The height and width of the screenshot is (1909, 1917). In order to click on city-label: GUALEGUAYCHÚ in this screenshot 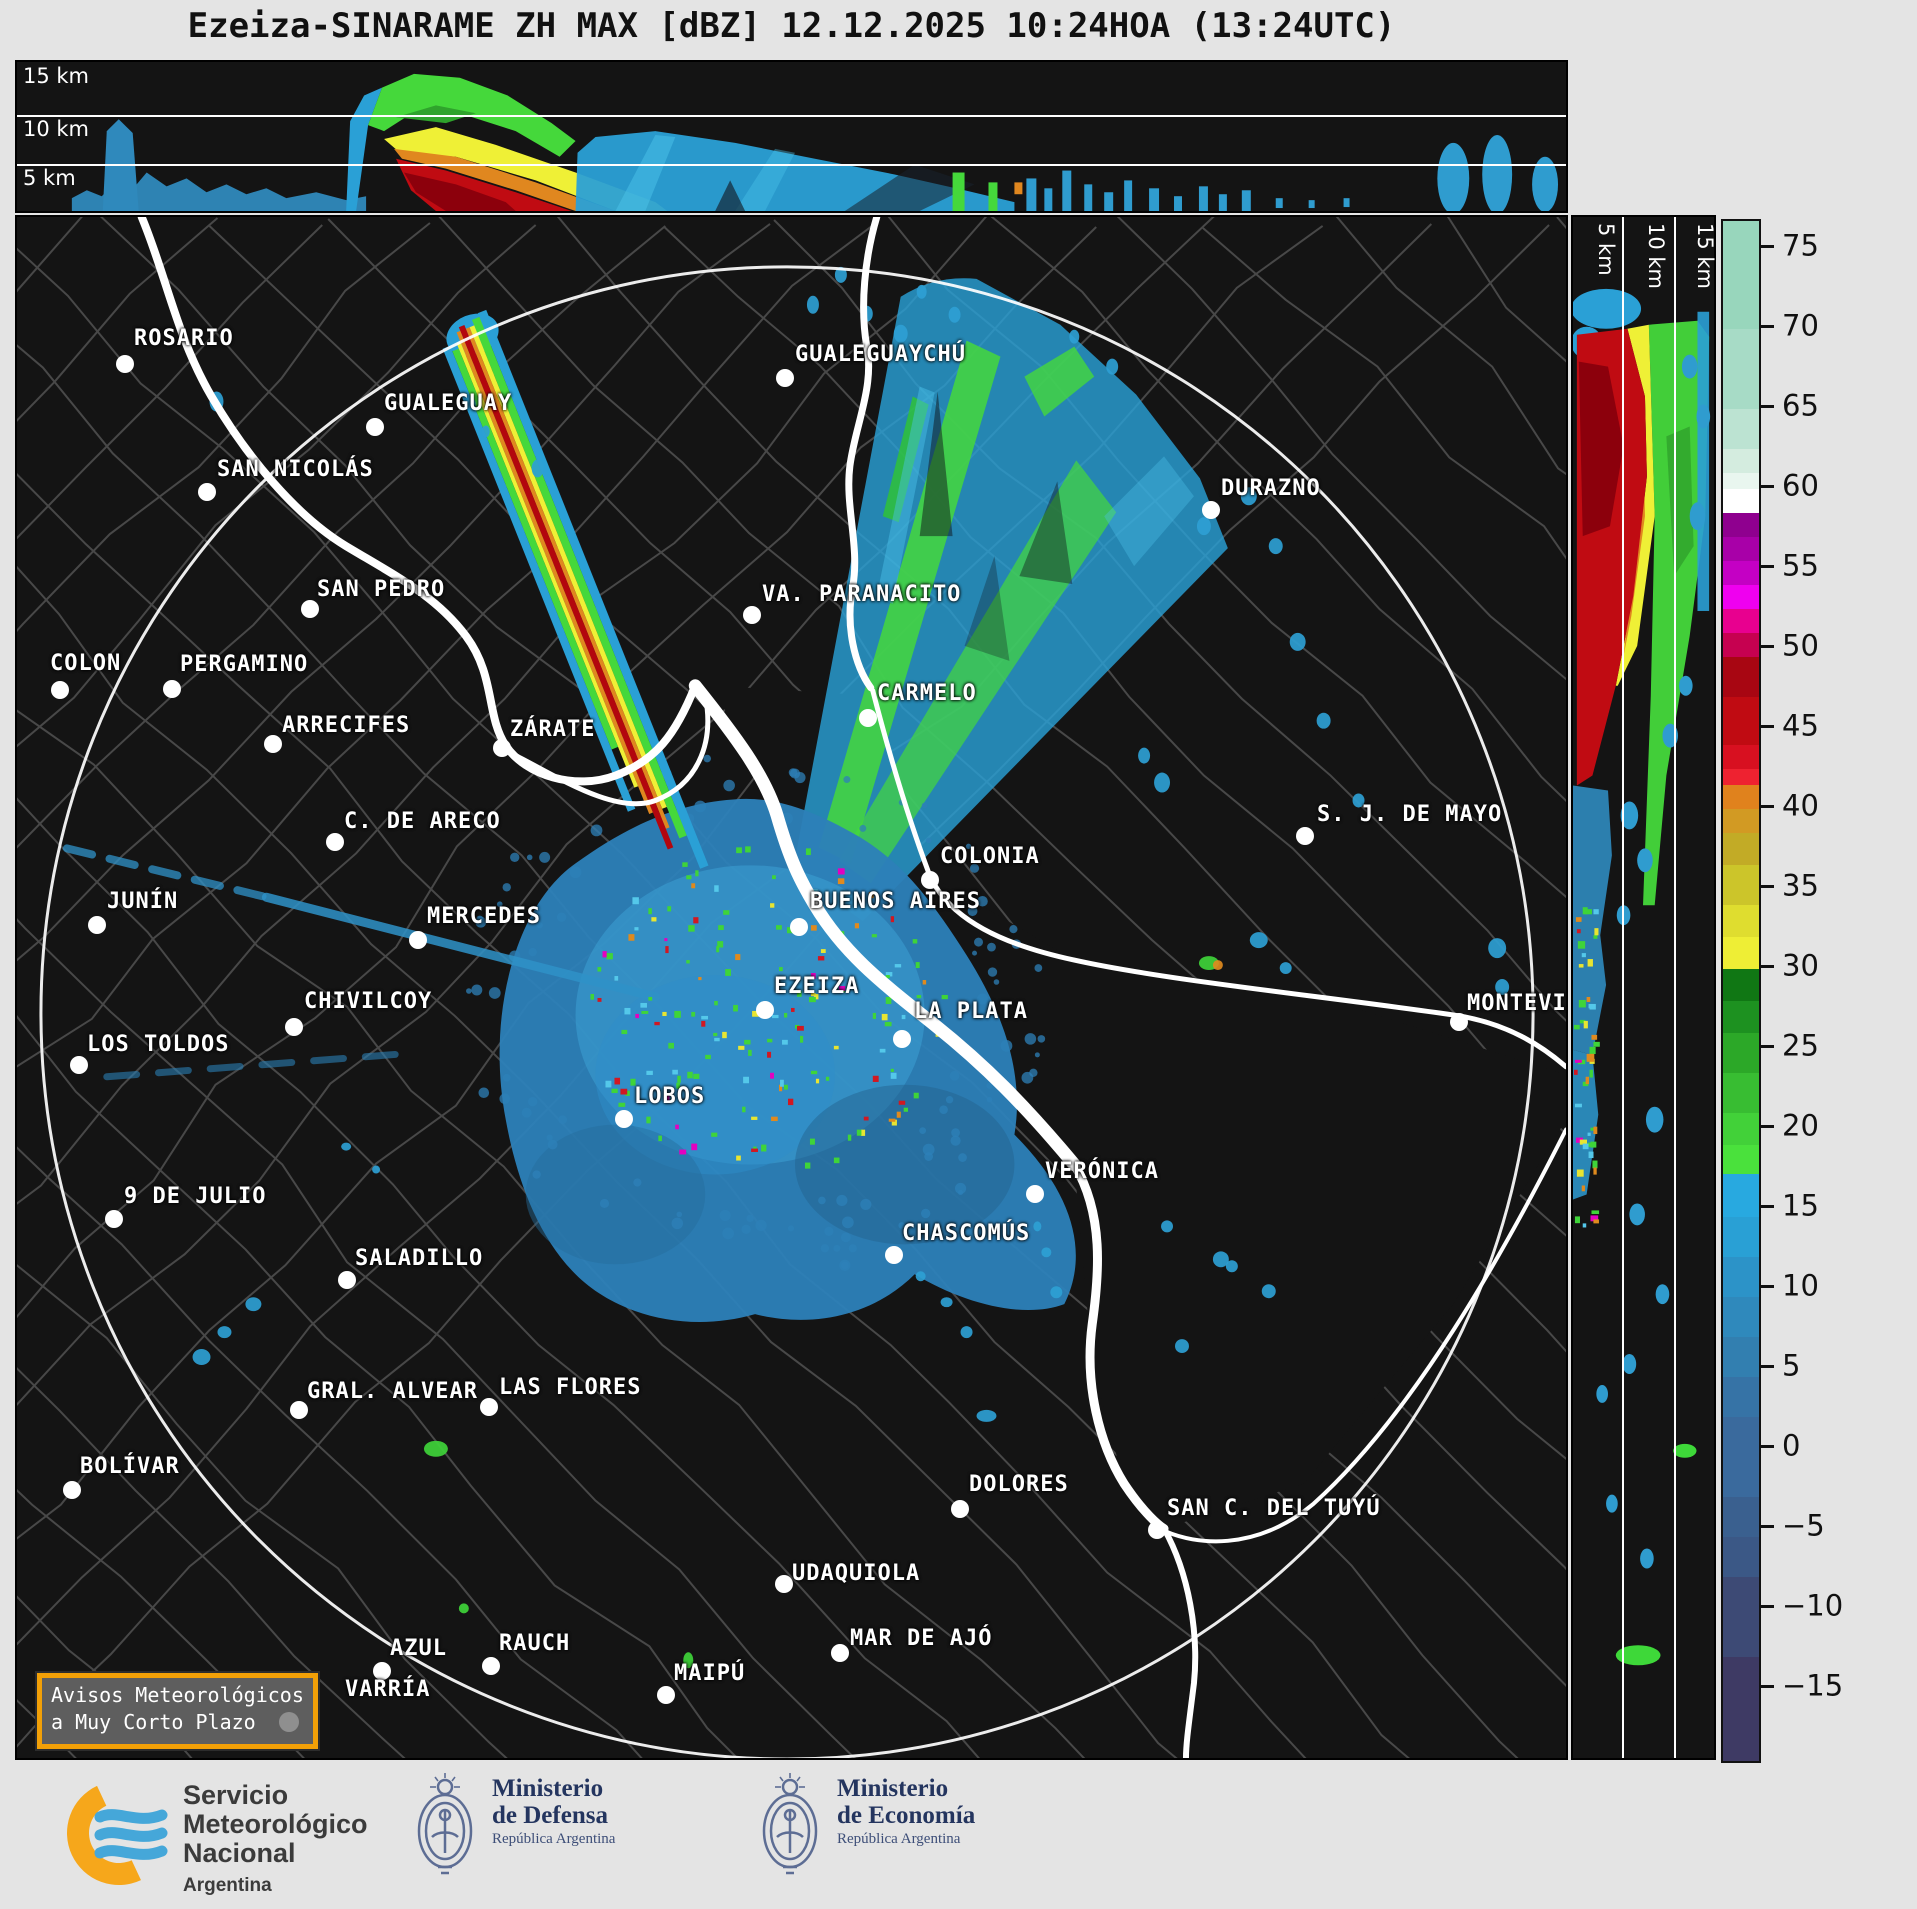, I will do `click(880, 354)`.